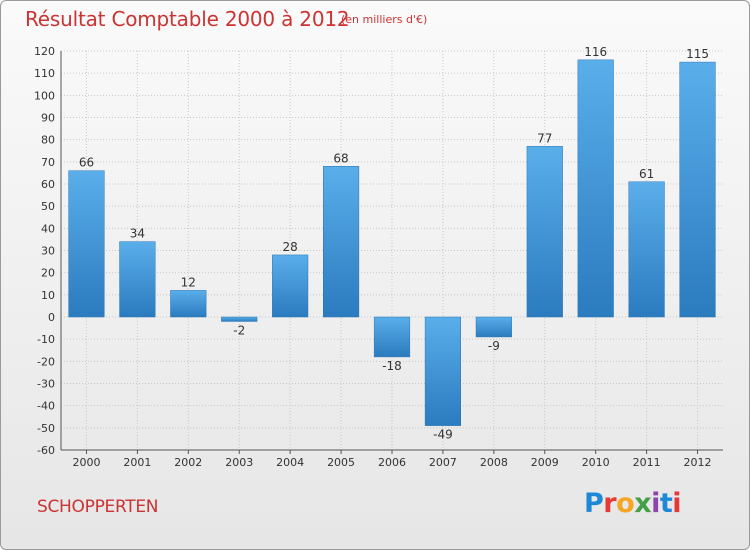 The image size is (750, 550). I want to click on y-tick-label: -50, so click(46, 428).